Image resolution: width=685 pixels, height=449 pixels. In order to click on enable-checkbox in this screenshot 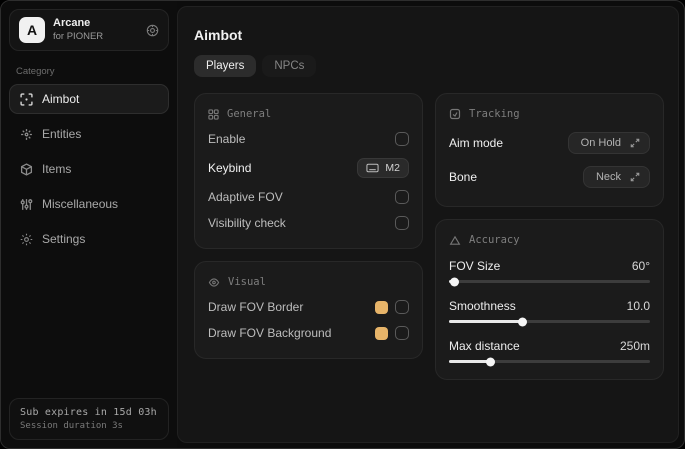, I will do `click(402, 139)`.